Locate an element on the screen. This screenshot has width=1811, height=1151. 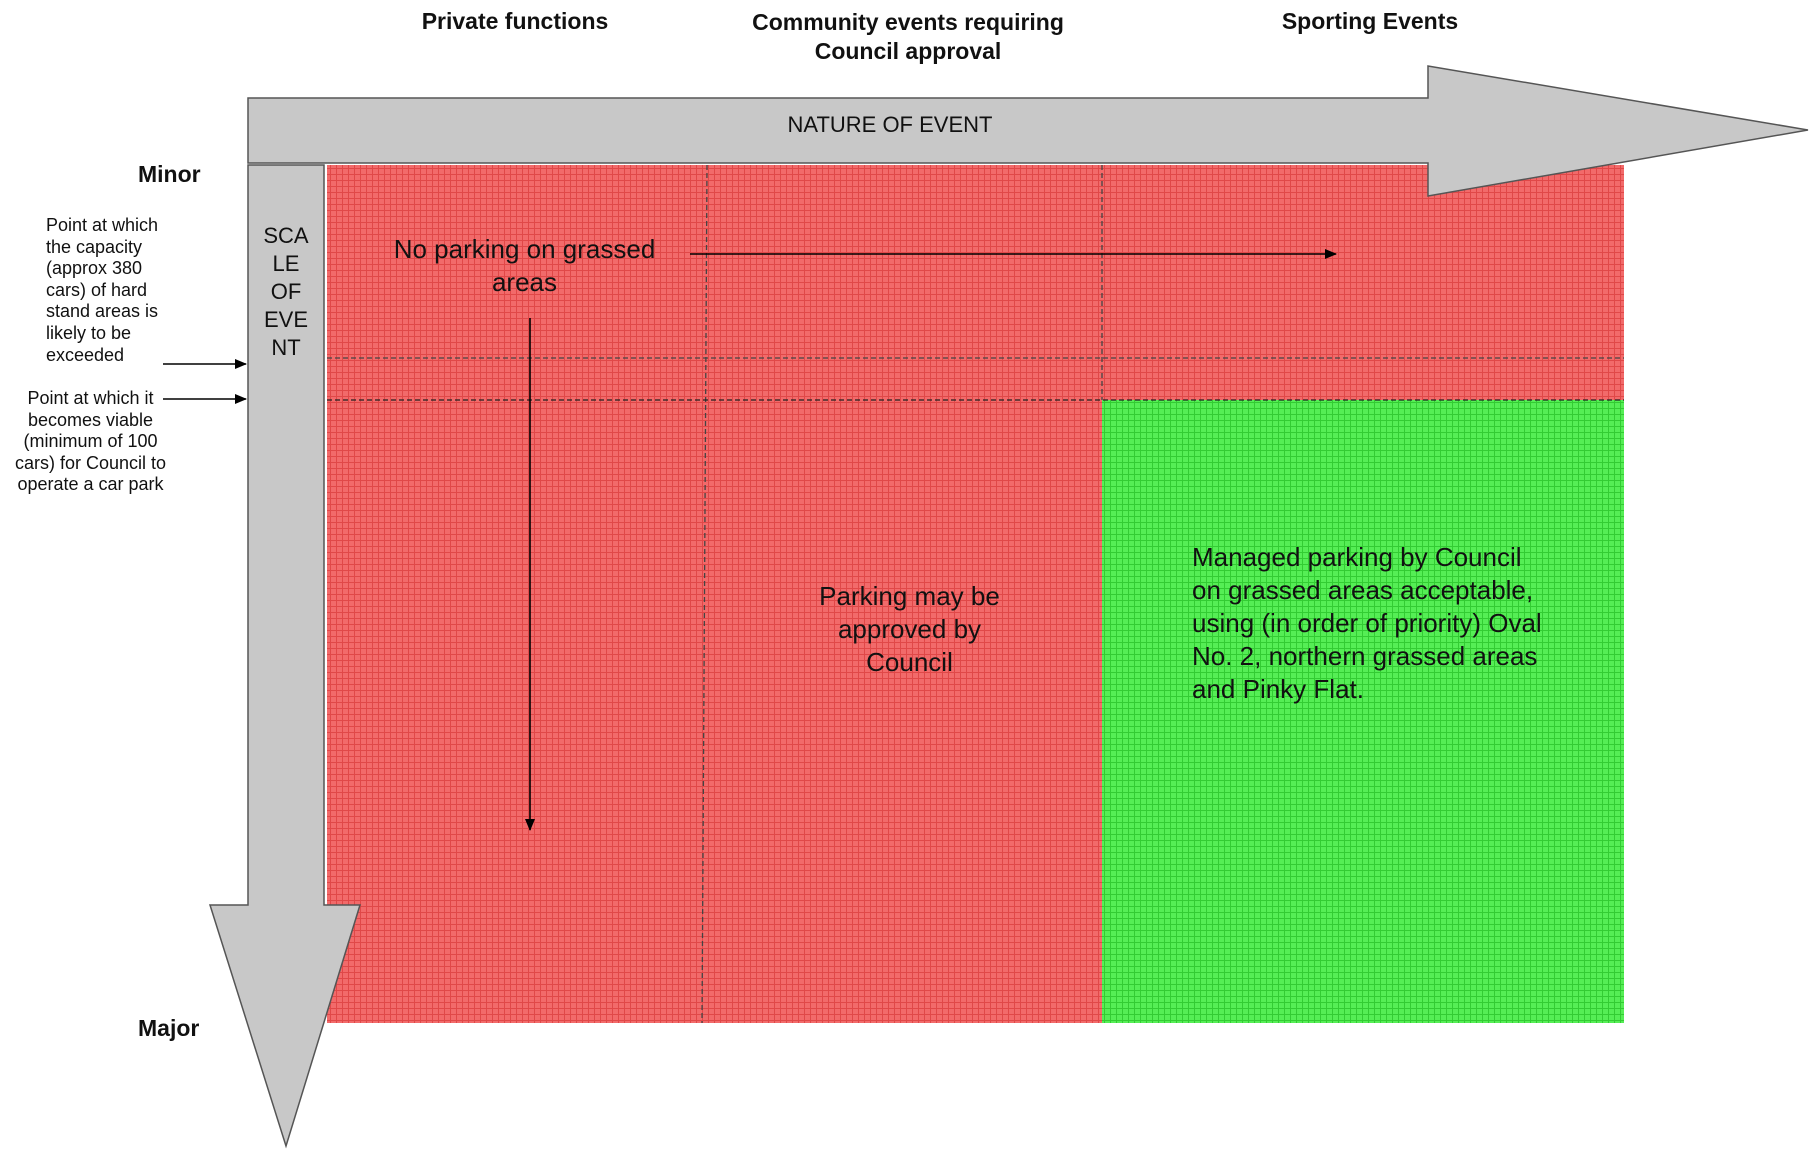
nature-of-event-label: NATURE OF EVENT is located at coordinates (890, 124).